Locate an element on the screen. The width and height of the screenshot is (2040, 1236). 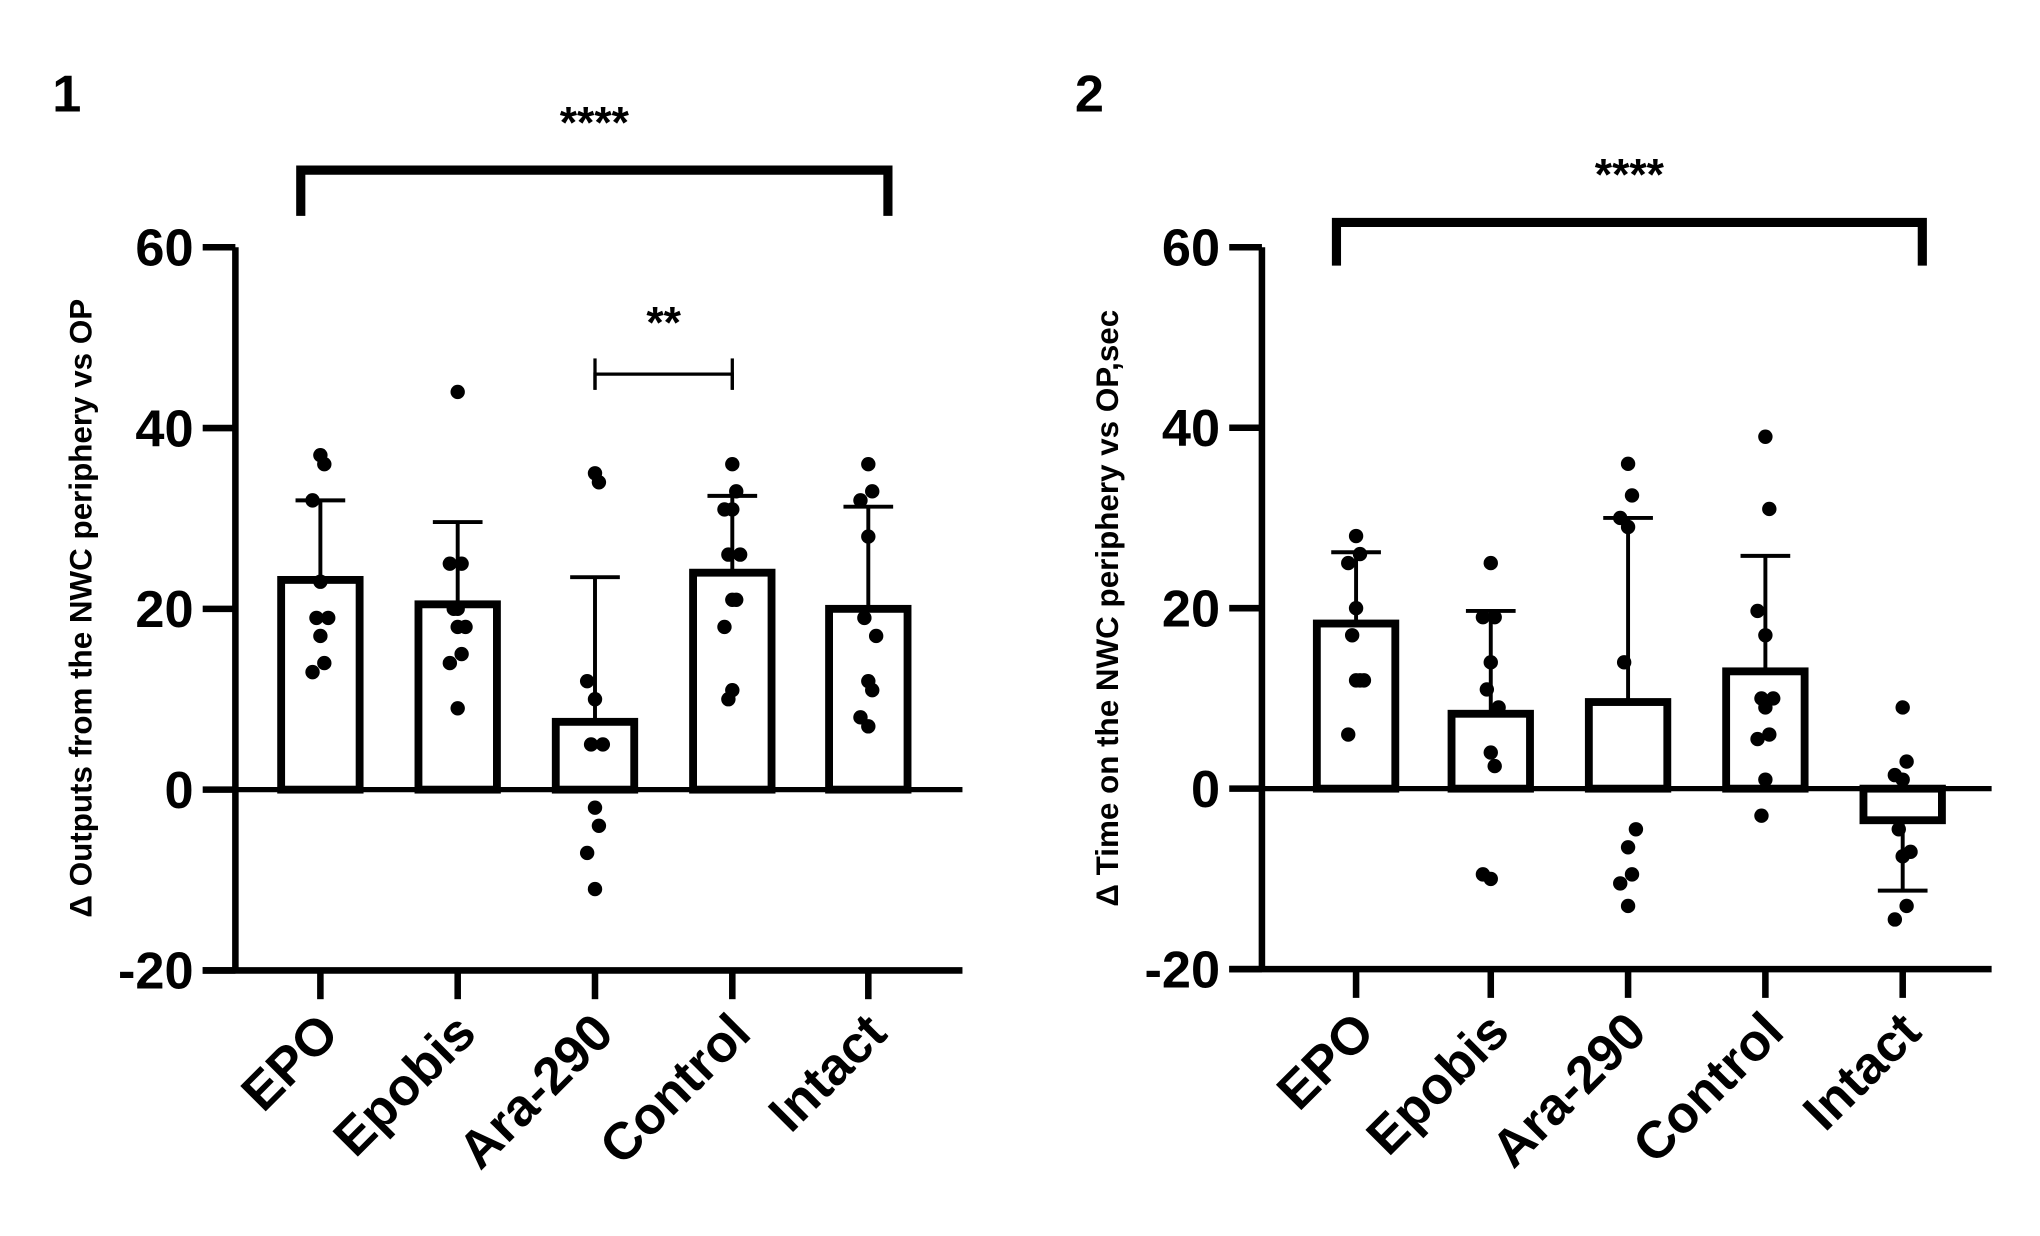
panel-label: 2 is located at coordinates (1089, 94).